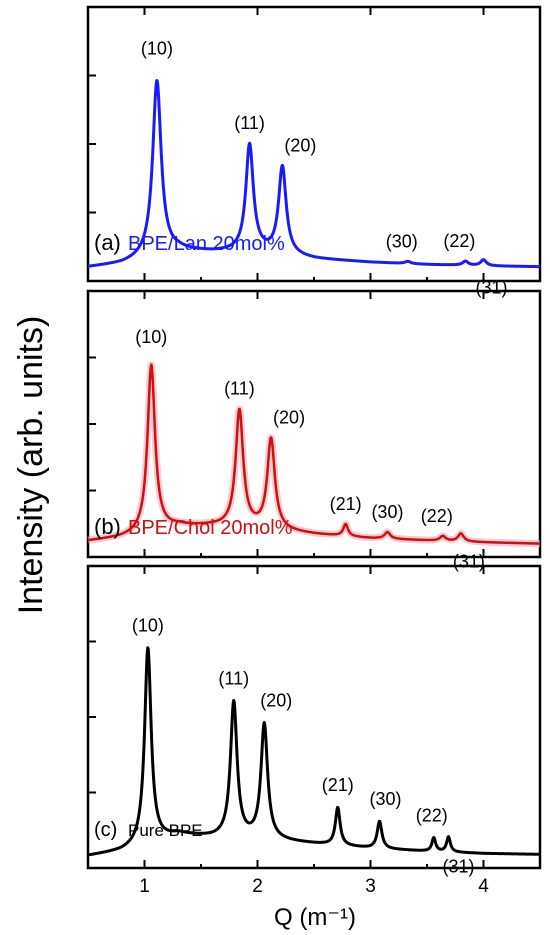 Image resolution: width=550 pixels, height=935 pixels. Describe the element at coordinates (31, 465) in the screenshot. I see `y-axis-title: Intensity (arb. units)` at that location.